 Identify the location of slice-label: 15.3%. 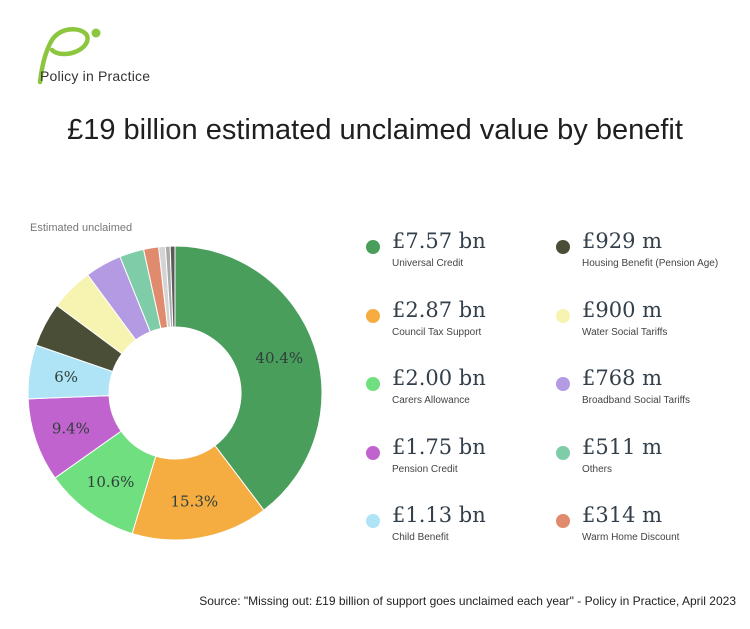
(194, 501).